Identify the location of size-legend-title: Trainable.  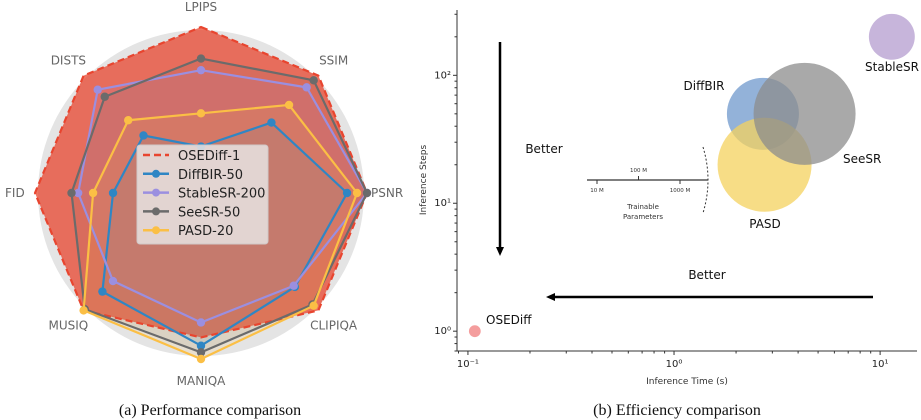
(642, 207).